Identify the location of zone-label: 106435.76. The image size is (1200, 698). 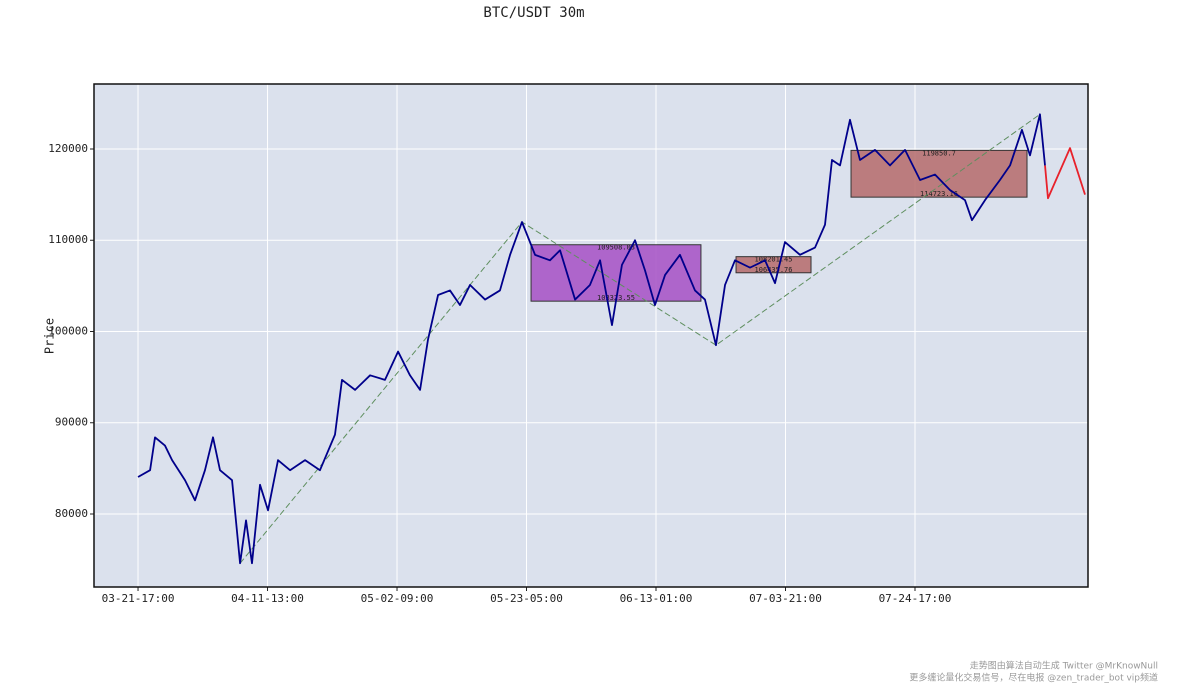
(774, 270).